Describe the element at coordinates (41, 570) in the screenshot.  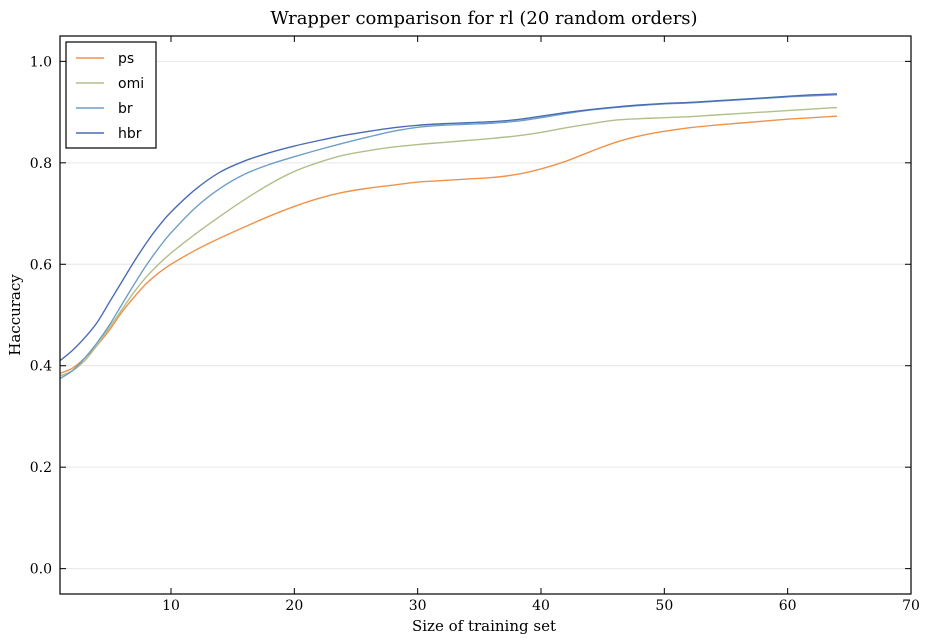
I see `y-tick-label: 0.0` at that location.